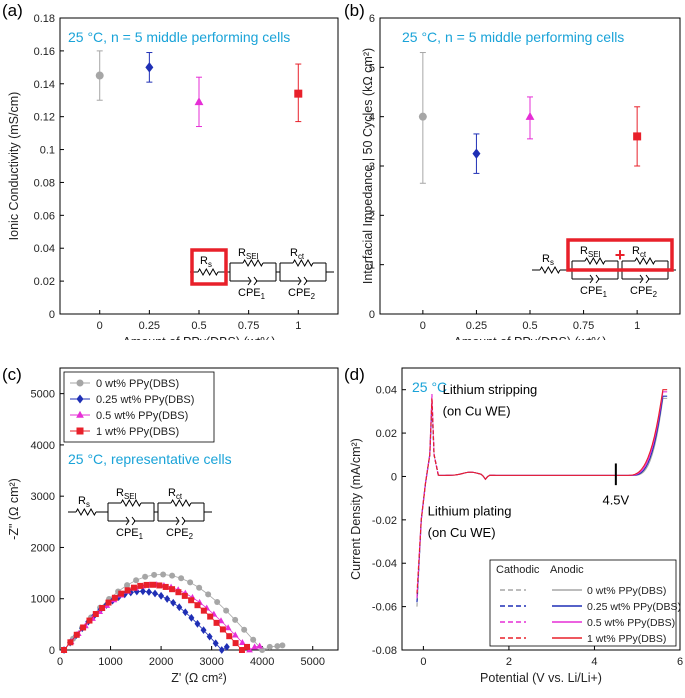 This screenshot has width=685, height=698. What do you see at coordinates (530, 337) in the screenshot?
I see `x-axis-label: Amount of PPy(DBS) (wt%)` at bounding box center [530, 337].